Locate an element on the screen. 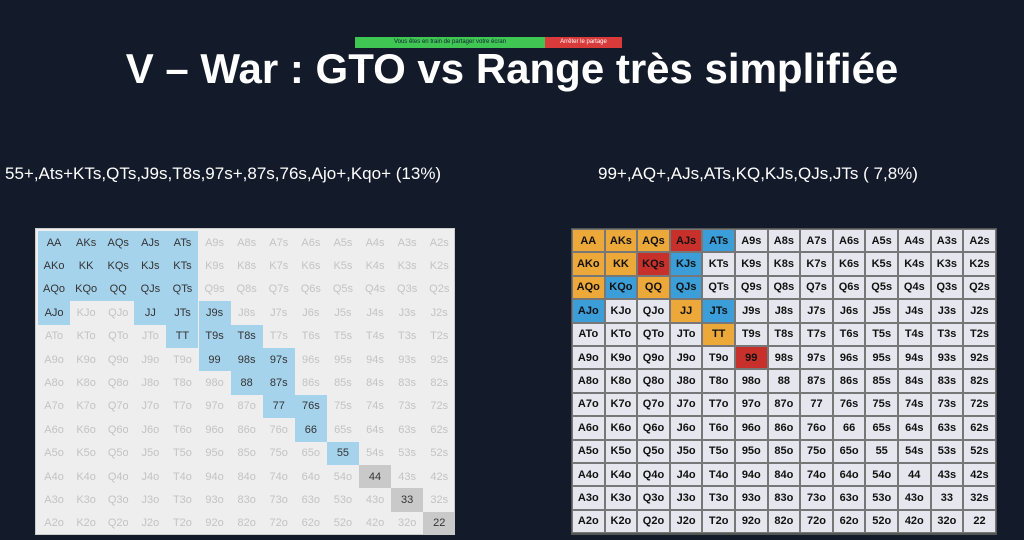 This screenshot has height=540, width=1024. hand-cell: 77 is located at coordinates (816, 404).